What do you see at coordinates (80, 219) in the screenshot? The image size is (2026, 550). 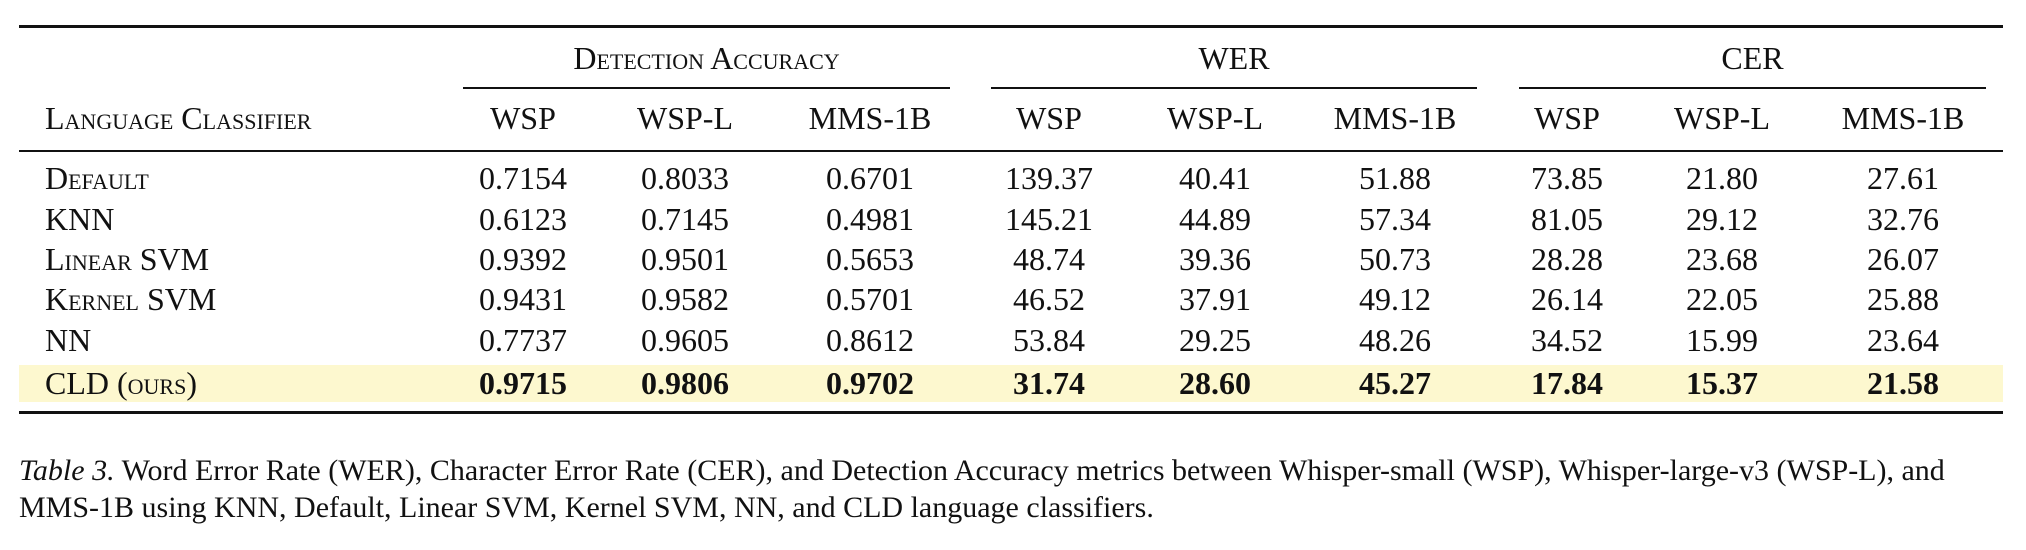 I see `row-label: KNN` at bounding box center [80, 219].